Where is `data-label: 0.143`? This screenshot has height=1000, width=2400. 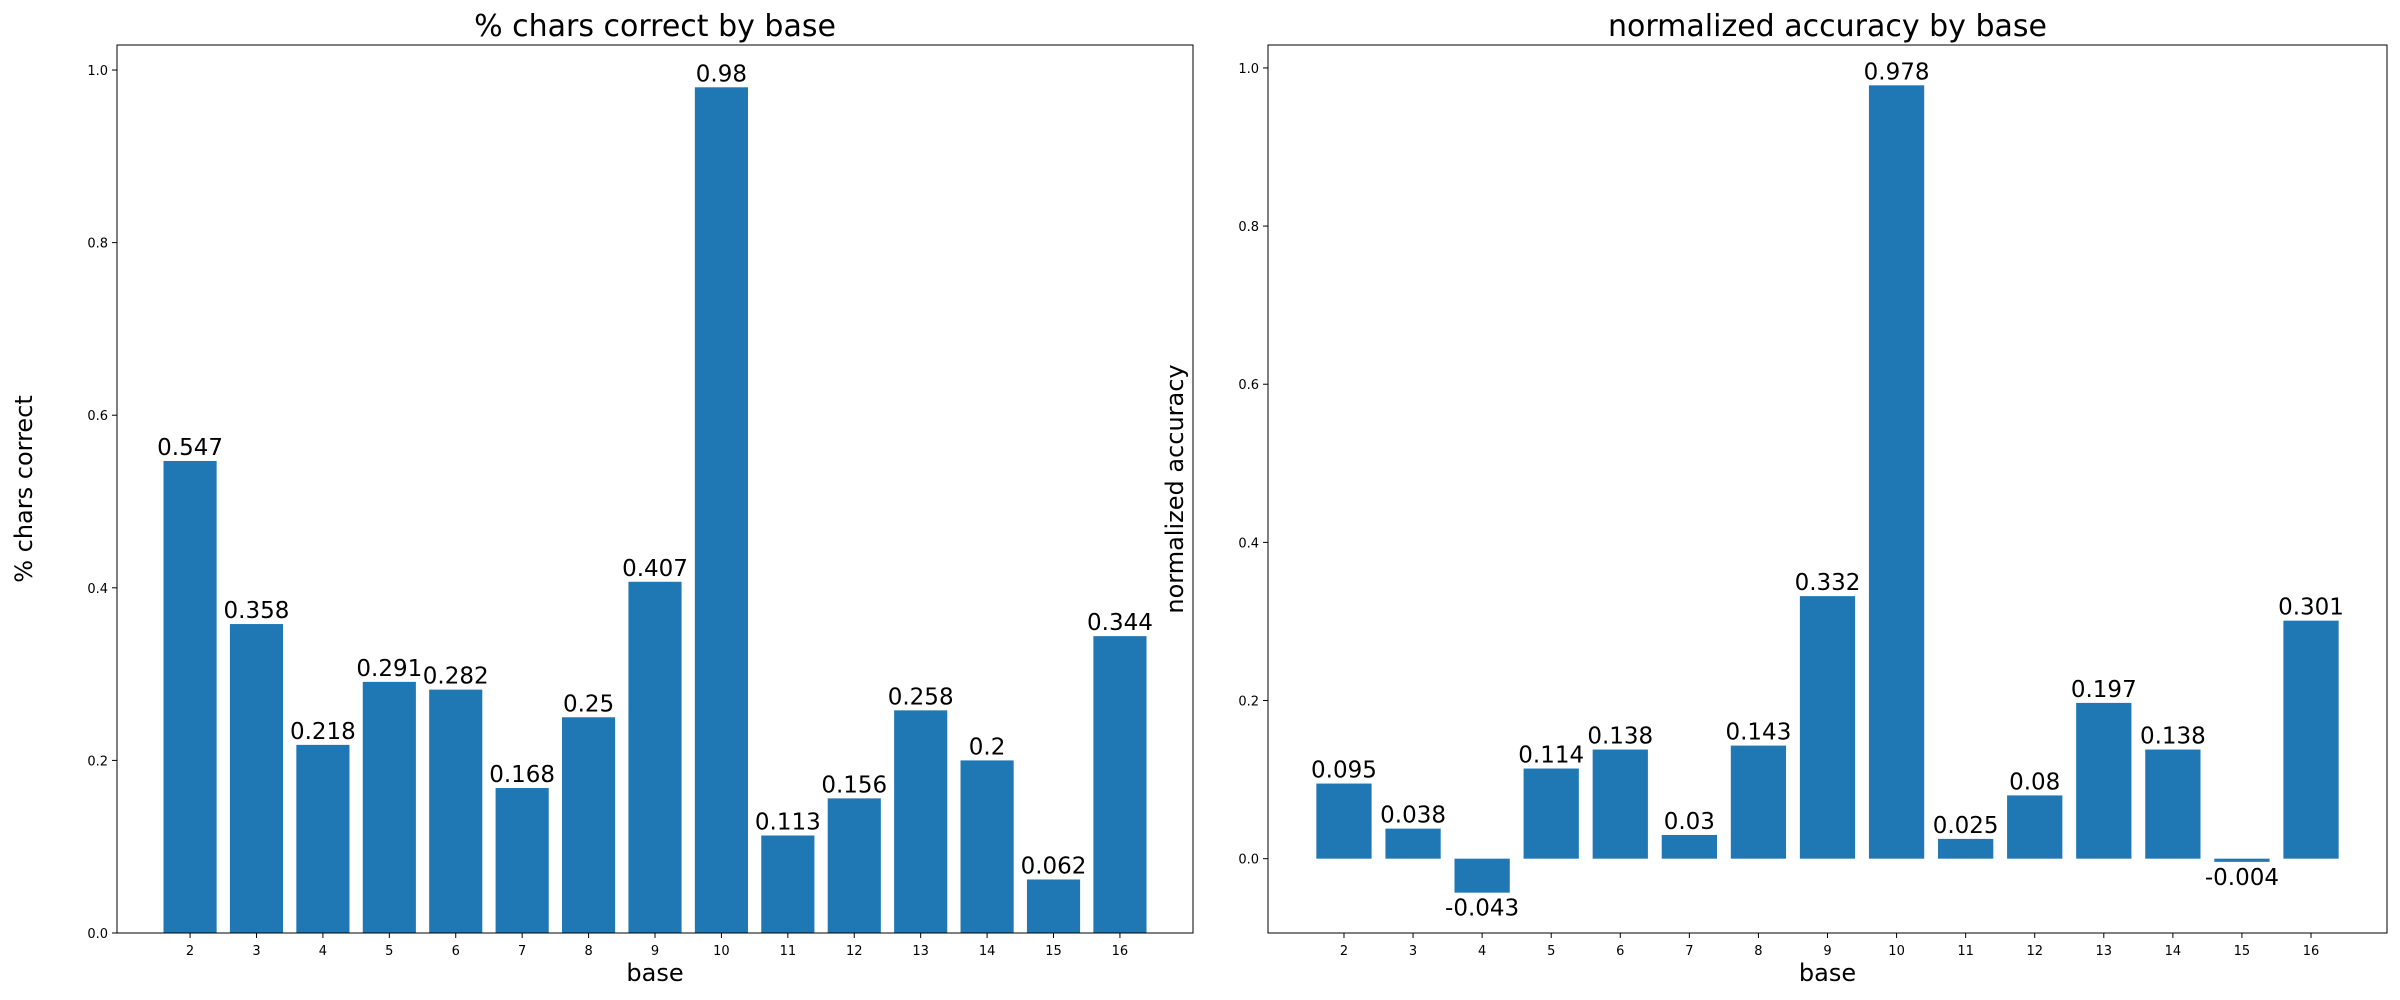
data-label: 0.143 is located at coordinates (1758, 733).